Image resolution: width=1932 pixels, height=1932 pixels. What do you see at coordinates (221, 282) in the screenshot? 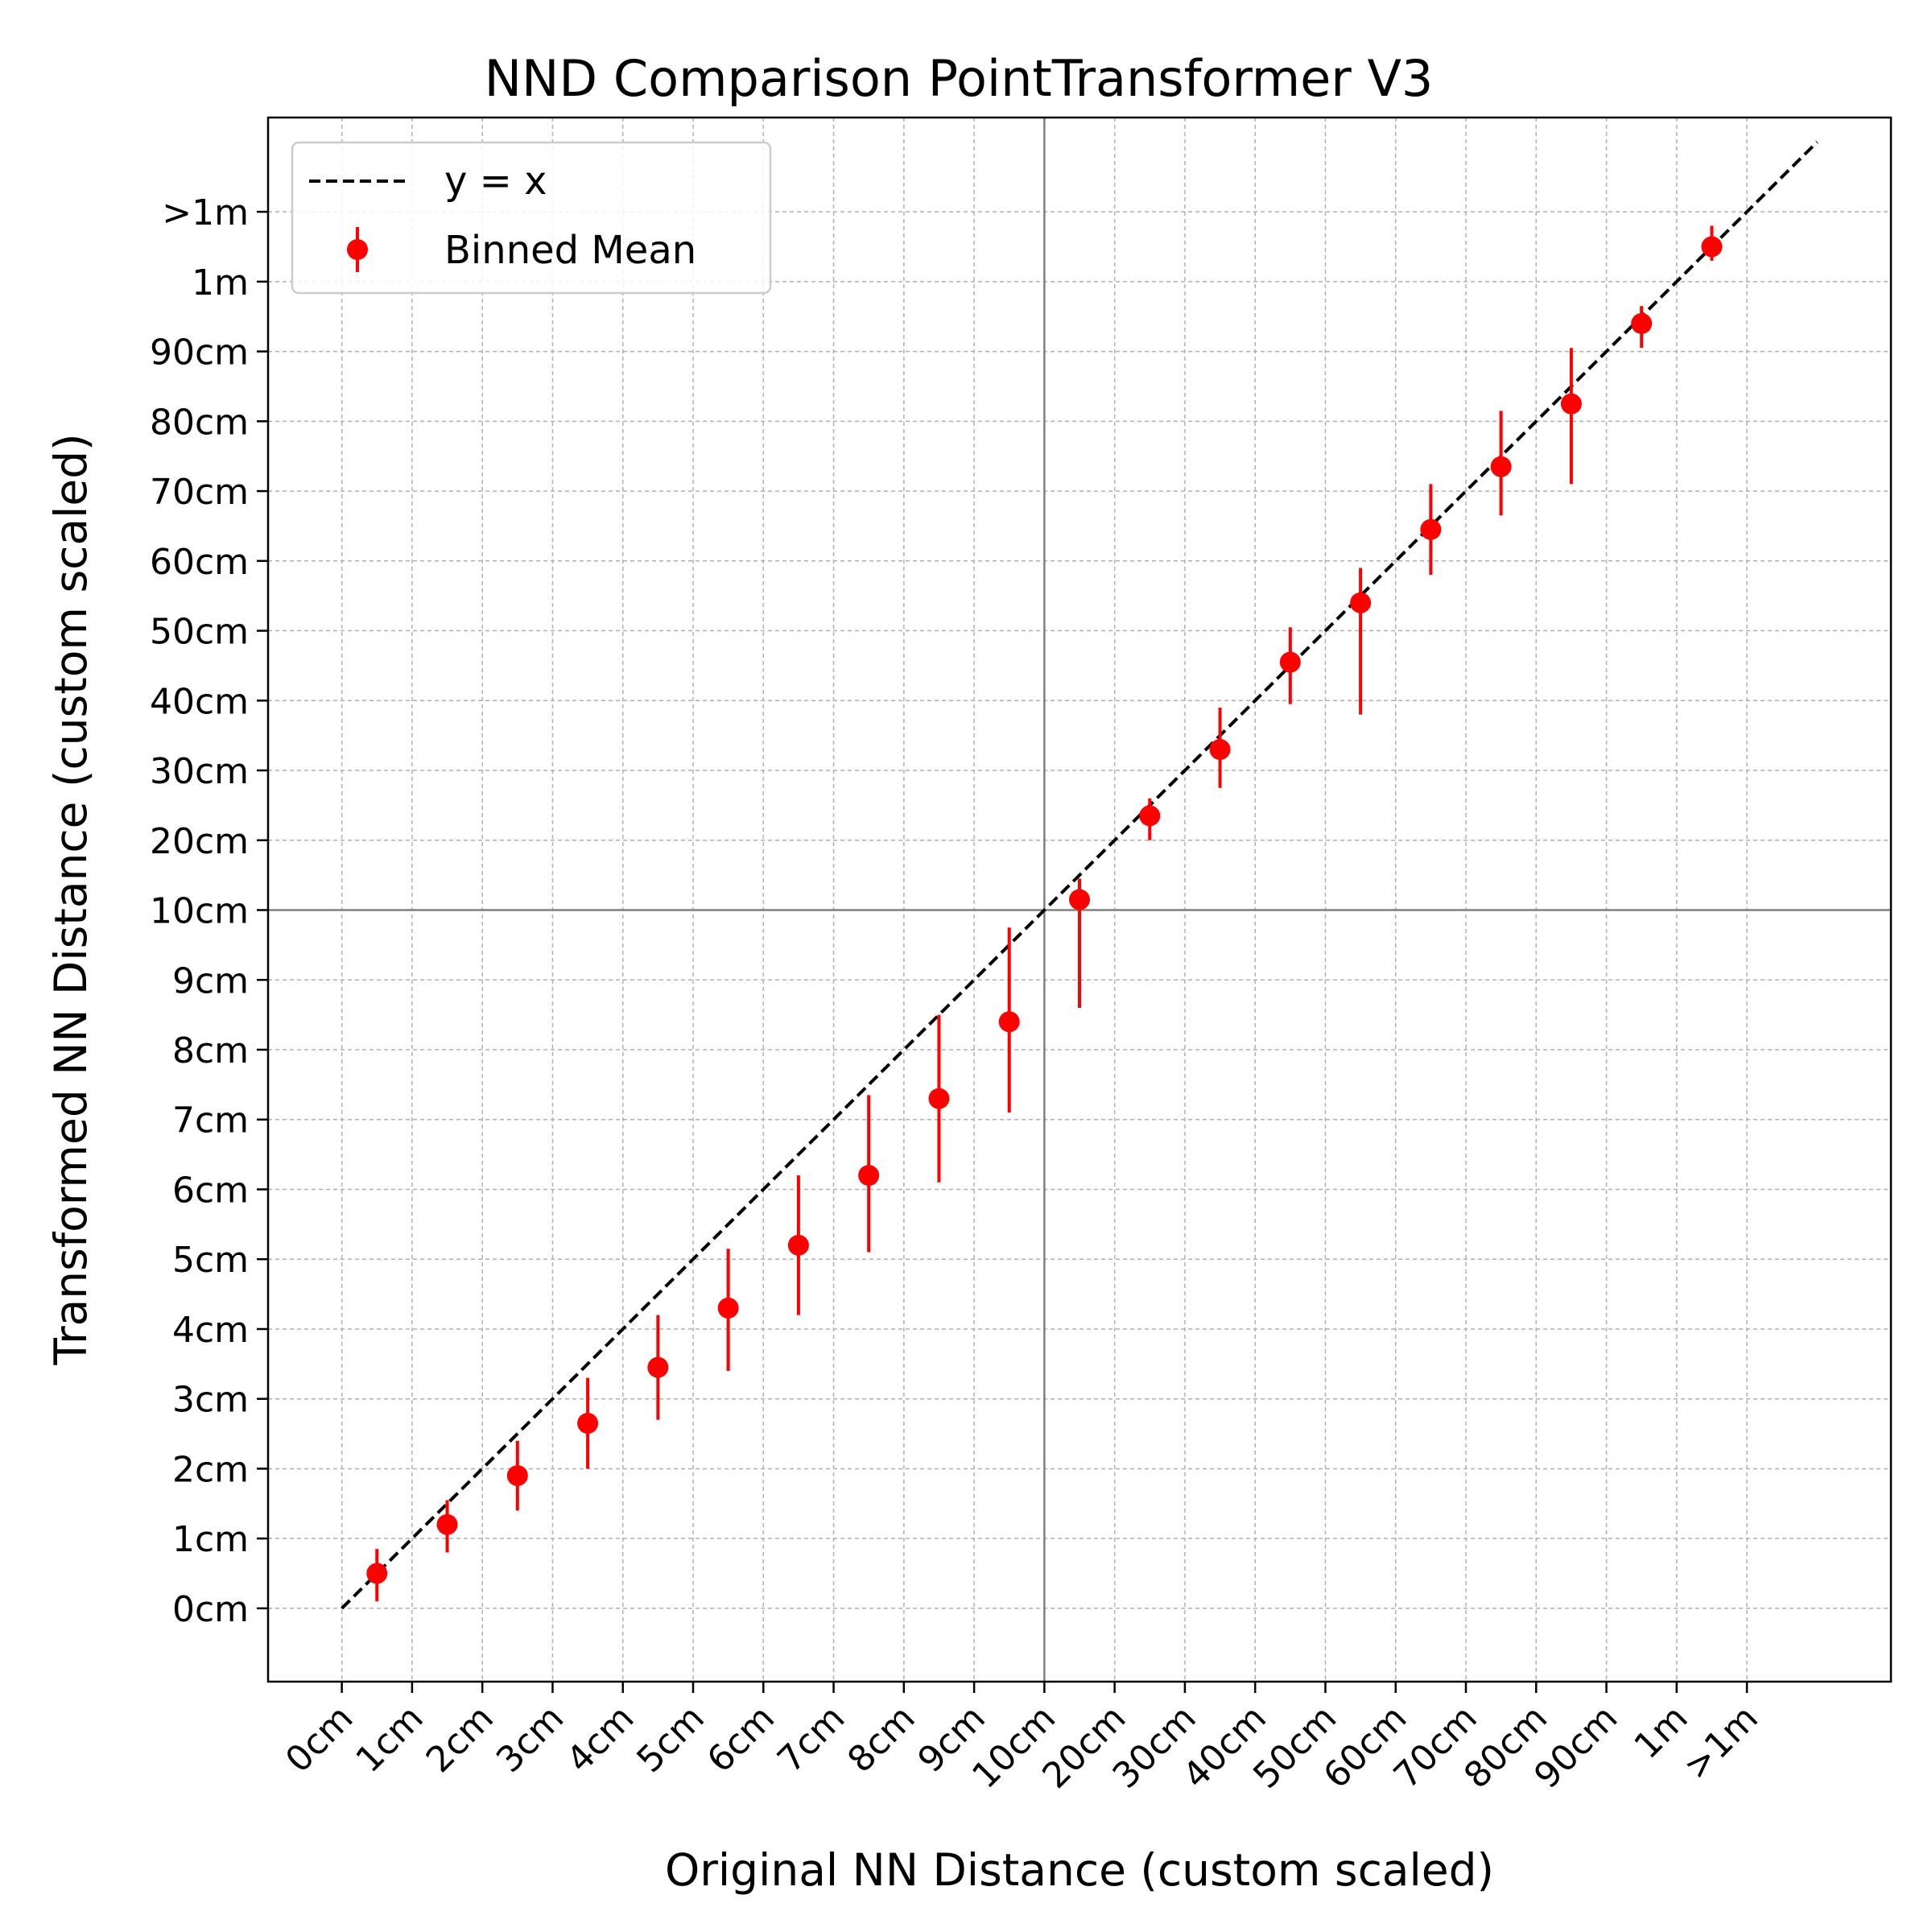
I see `y-tick-label: 1m` at bounding box center [221, 282].